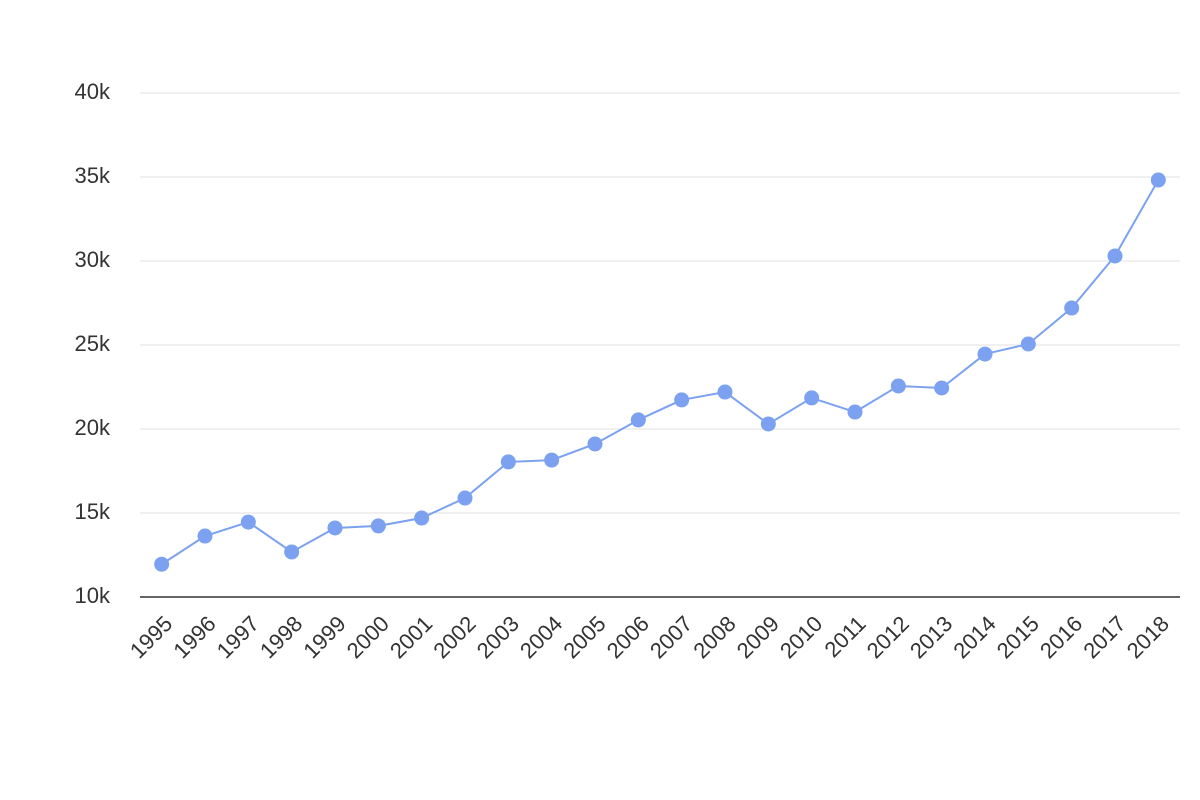 The image size is (1200, 800). I want to click on x-tick-label: 2015, so click(1018, 637).